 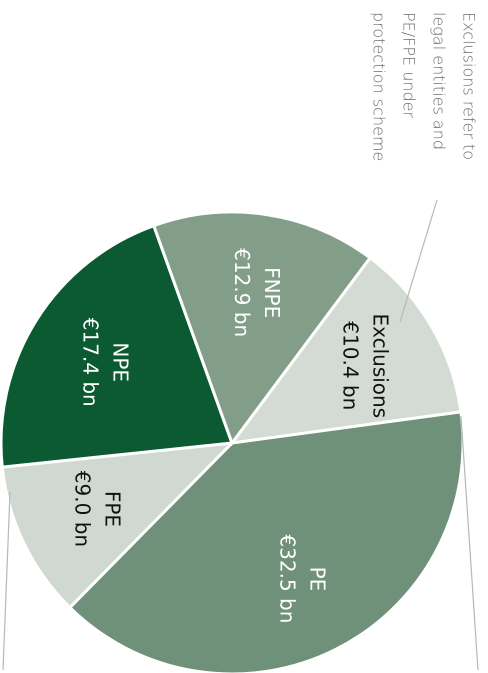 What do you see at coordinates (257, 292) in the screenshot?
I see `slice-label: FNPE€12.9 bn` at bounding box center [257, 292].